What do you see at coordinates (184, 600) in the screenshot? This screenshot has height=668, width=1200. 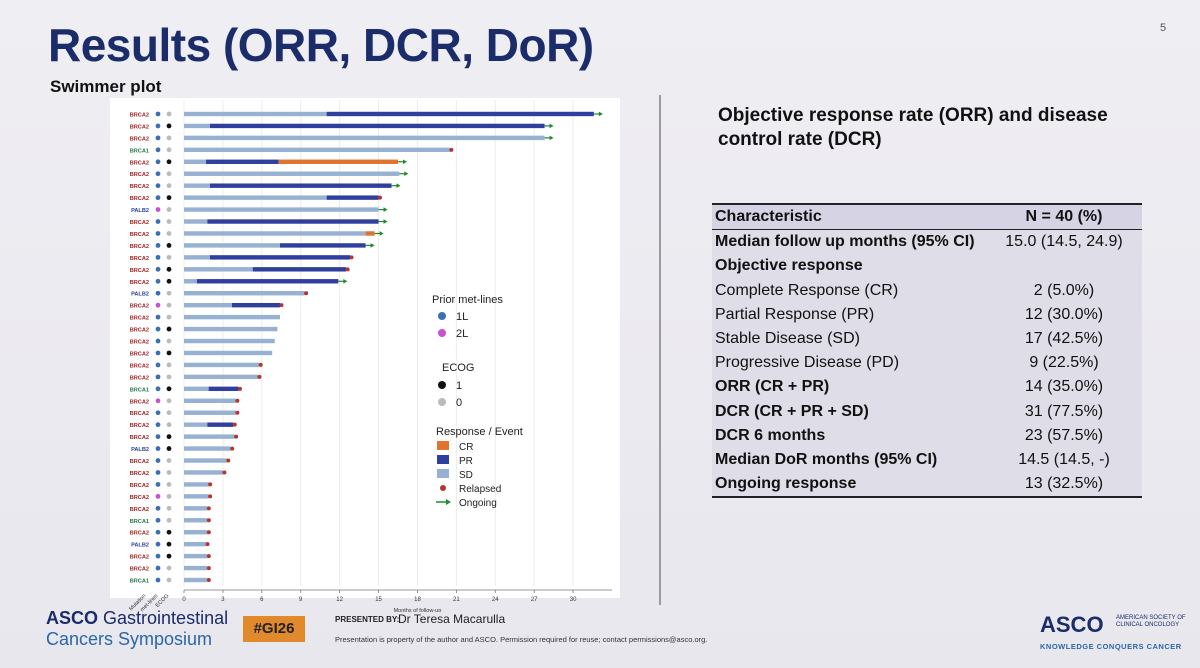 I see `x-tick-label: 0` at bounding box center [184, 600].